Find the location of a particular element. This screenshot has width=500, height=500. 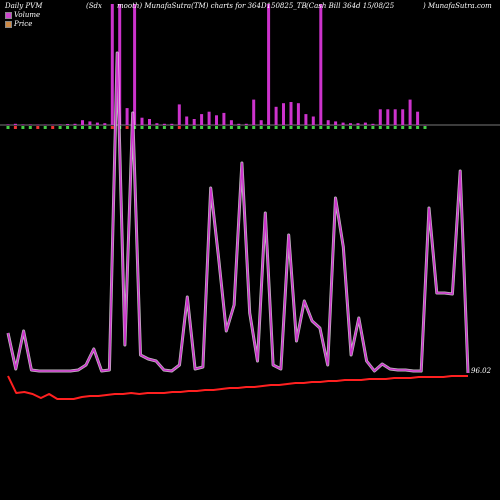

header-segment-3: (Cash Bill 364d 15/08/25 is located at coordinates (350, 6).